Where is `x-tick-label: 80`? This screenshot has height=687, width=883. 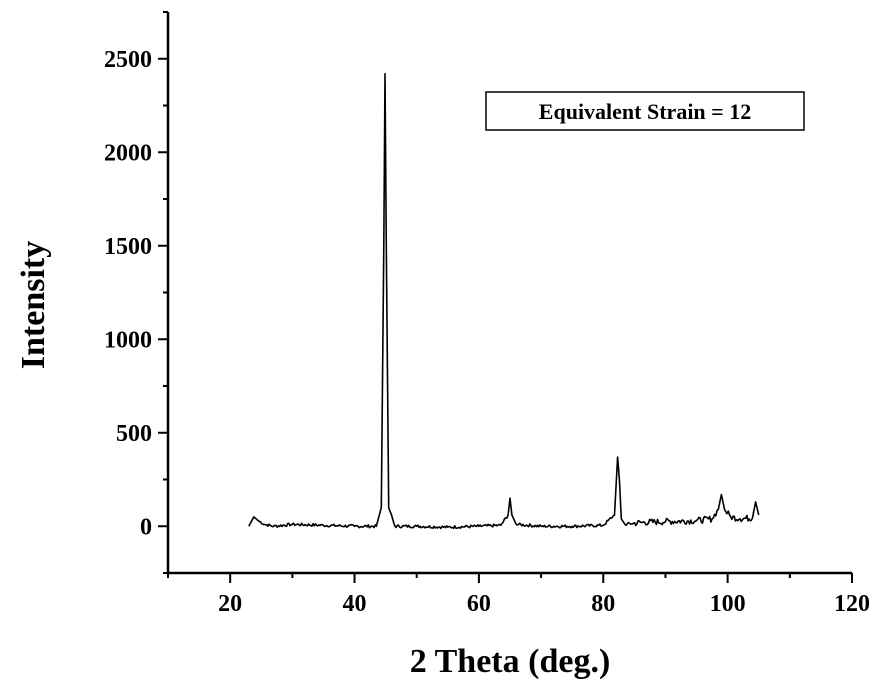 x-tick-label: 80 is located at coordinates (603, 604).